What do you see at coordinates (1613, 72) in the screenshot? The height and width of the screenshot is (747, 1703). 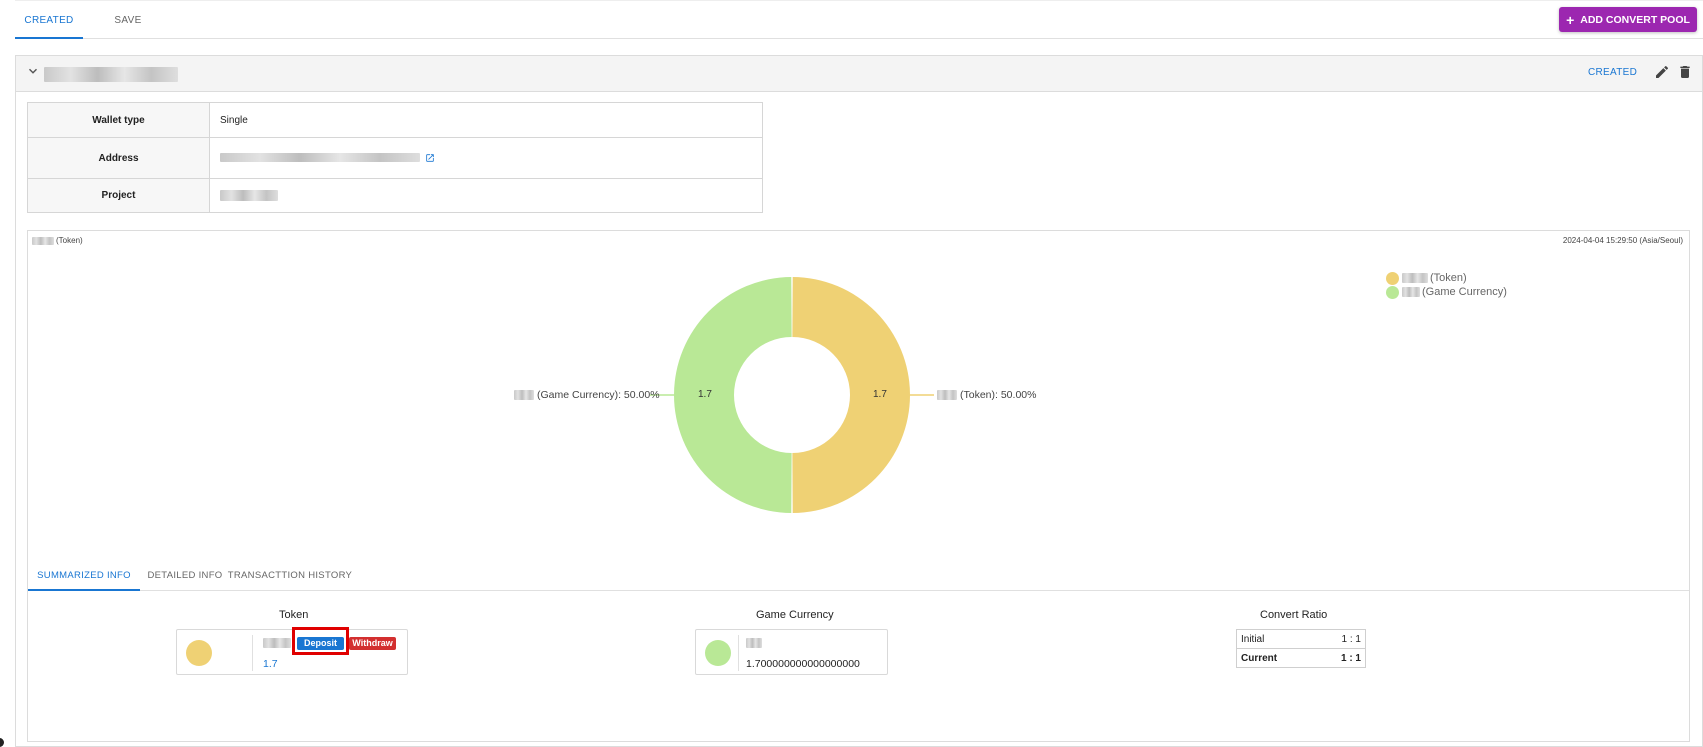 I see `pool-status-link: CREATED` at bounding box center [1613, 72].